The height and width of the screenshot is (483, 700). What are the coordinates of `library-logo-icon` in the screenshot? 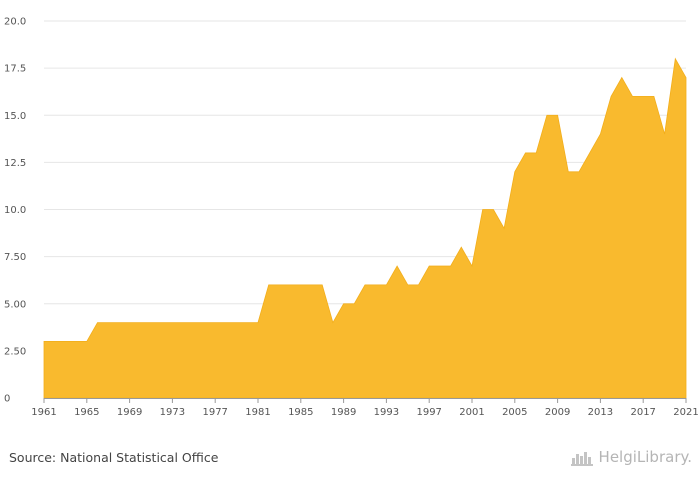 It's located at (581, 459).